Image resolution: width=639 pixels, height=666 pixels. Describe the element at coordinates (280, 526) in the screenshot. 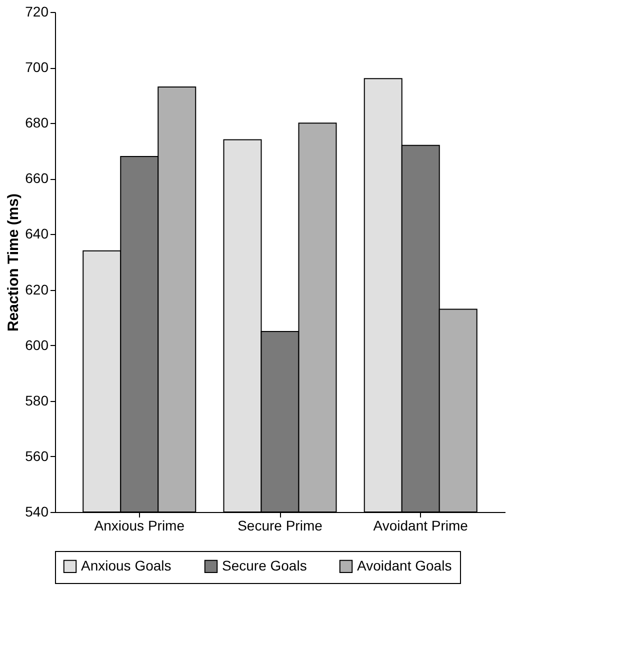

I see `x-tick-label: Secure Prime` at that location.